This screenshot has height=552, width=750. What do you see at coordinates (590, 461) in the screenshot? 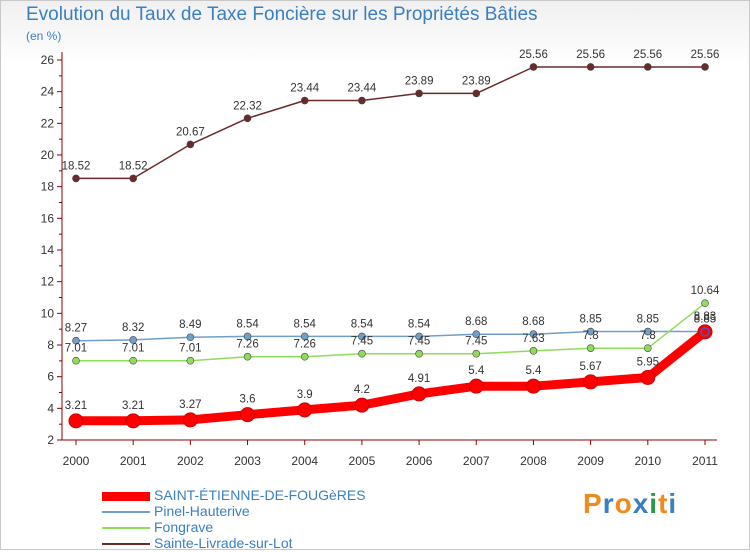
I see `x-tick-label: 2009` at bounding box center [590, 461].